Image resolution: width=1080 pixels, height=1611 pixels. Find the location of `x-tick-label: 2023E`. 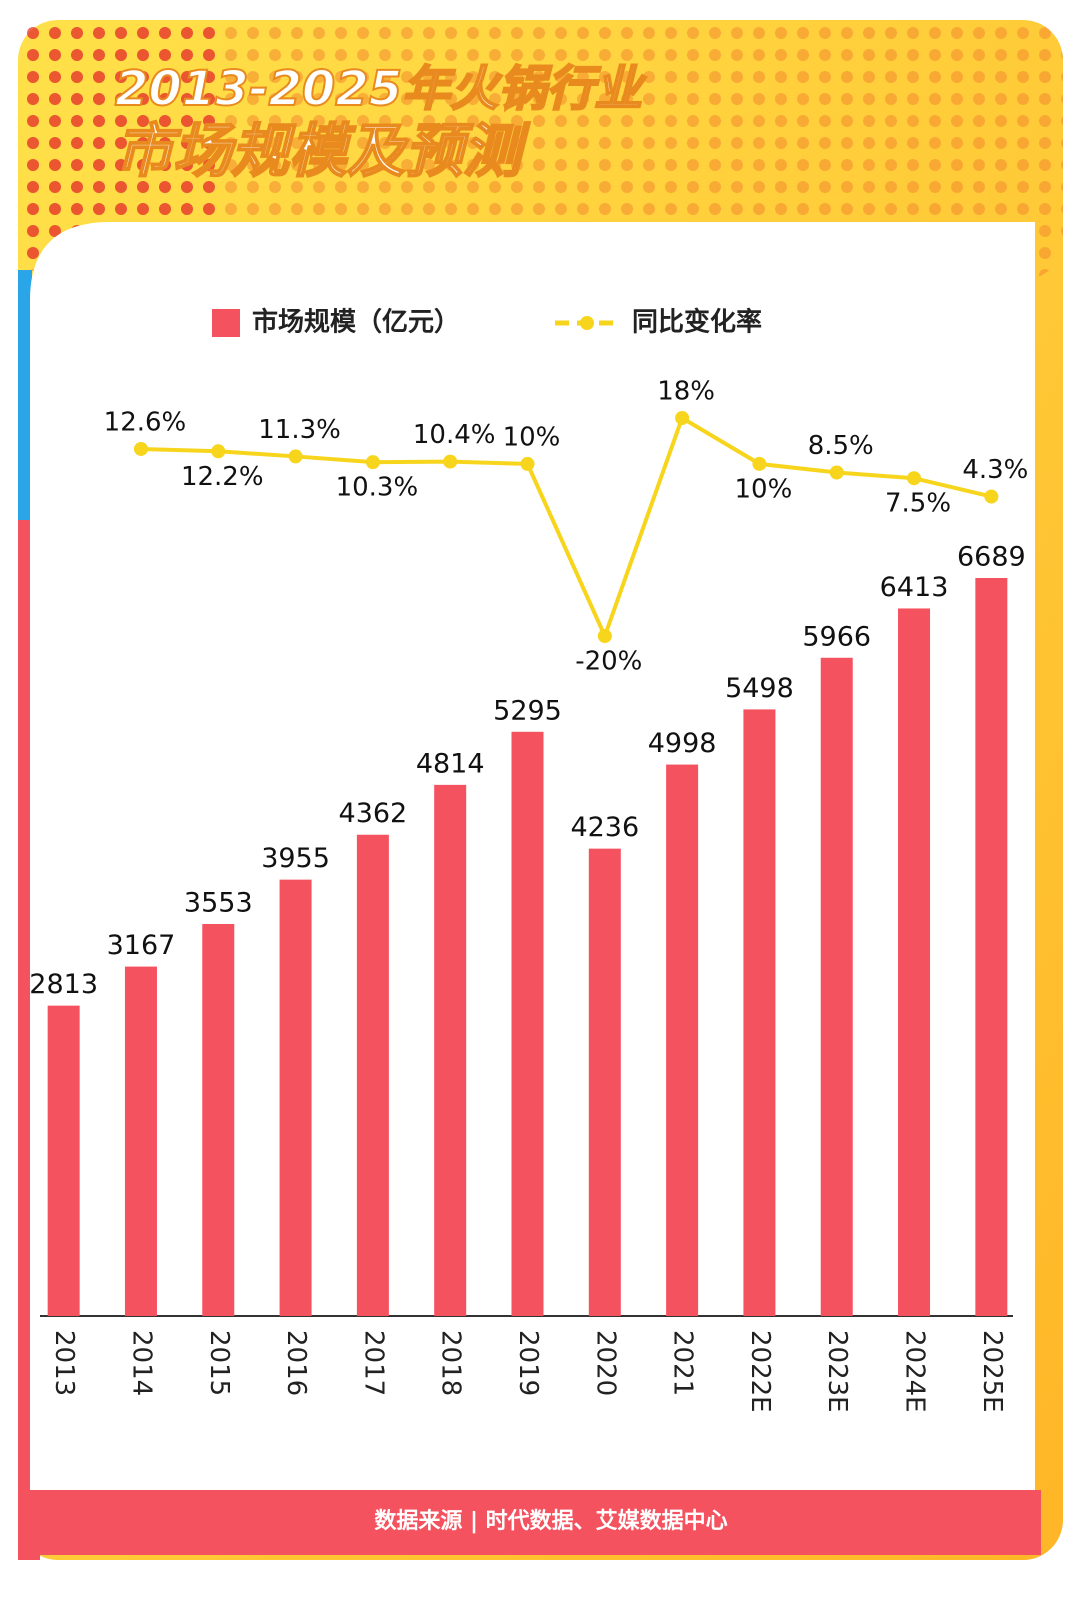

x-tick-label: 2023E is located at coordinates (837, 1371).